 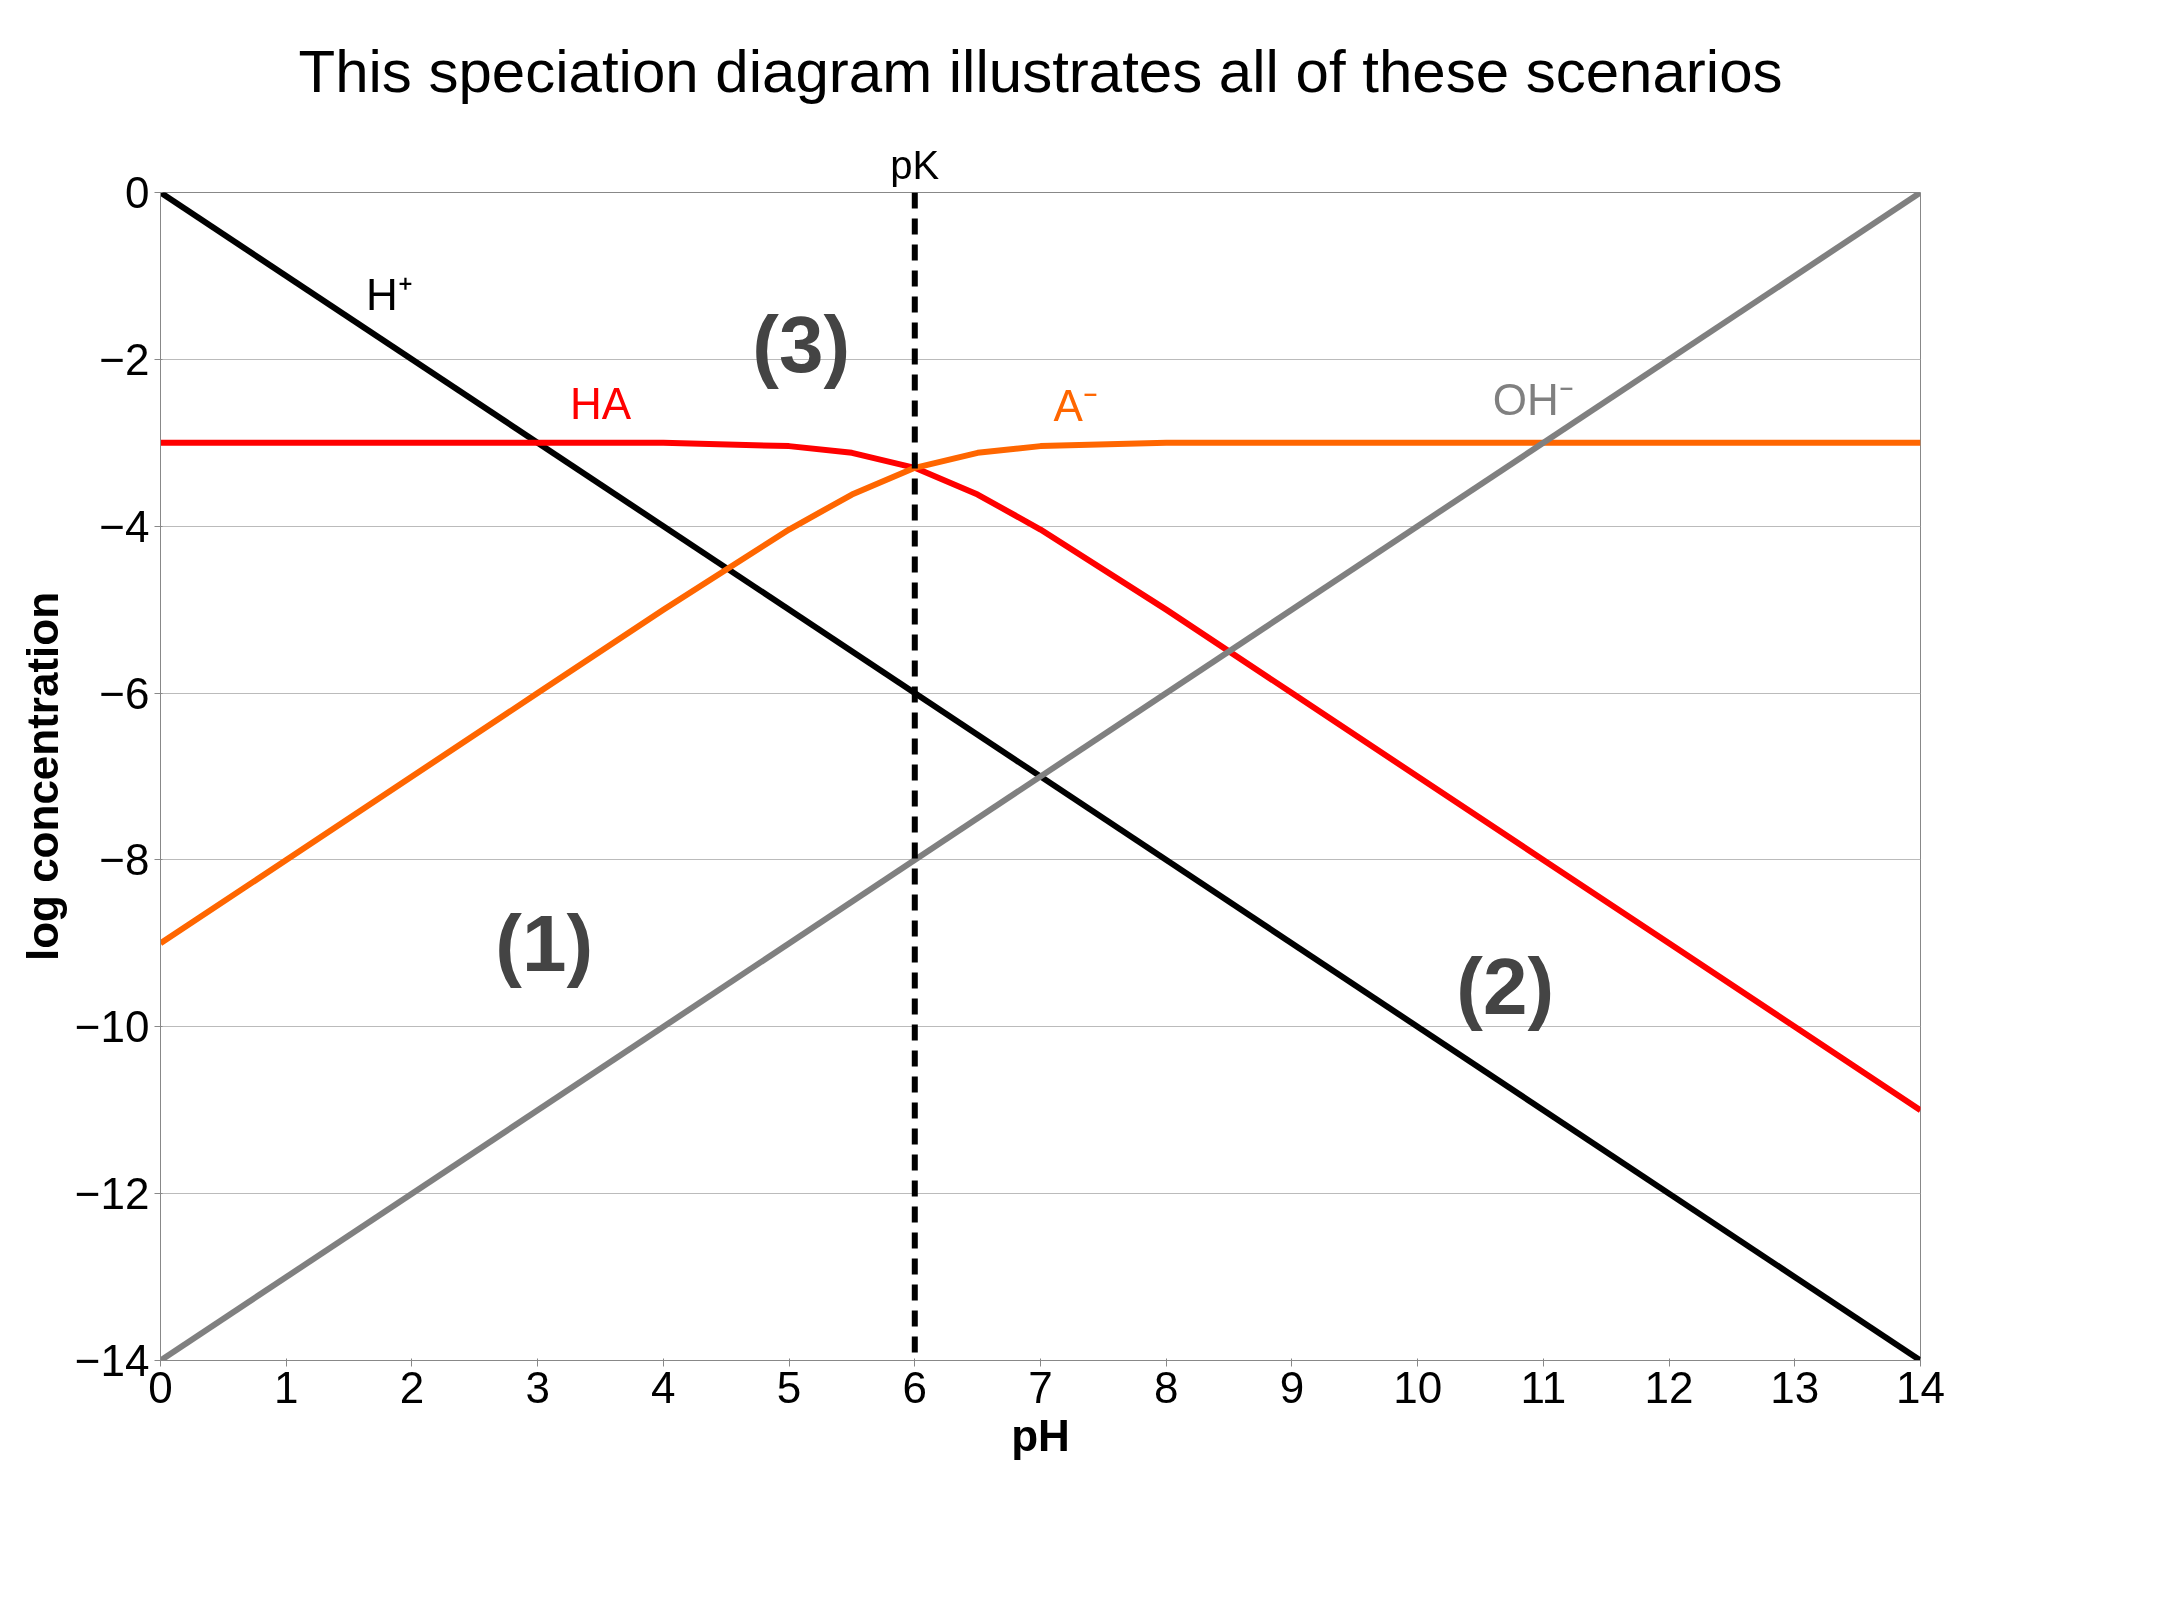 I want to click on x-tick-label: 2, so click(x=412, y=1387).